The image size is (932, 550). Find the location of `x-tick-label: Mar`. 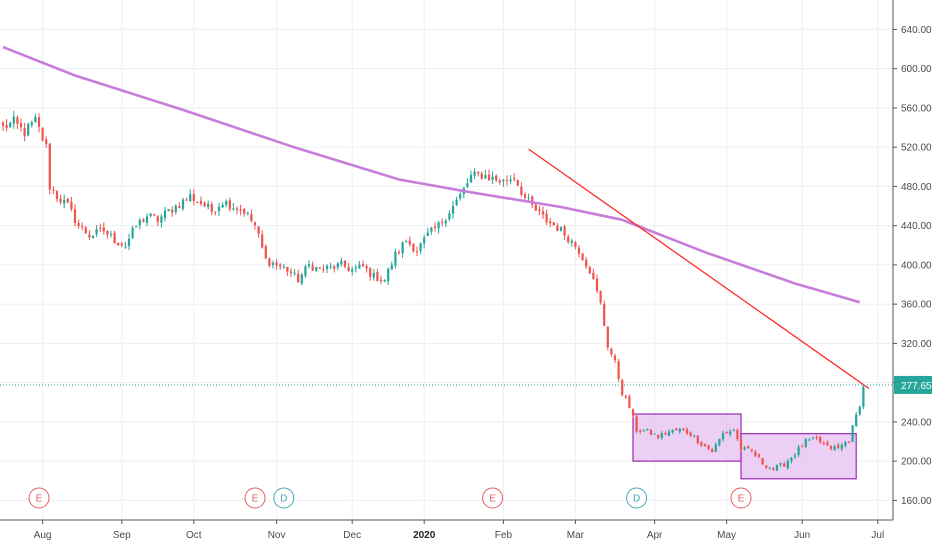

x-tick-label: Mar is located at coordinates (576, 535).